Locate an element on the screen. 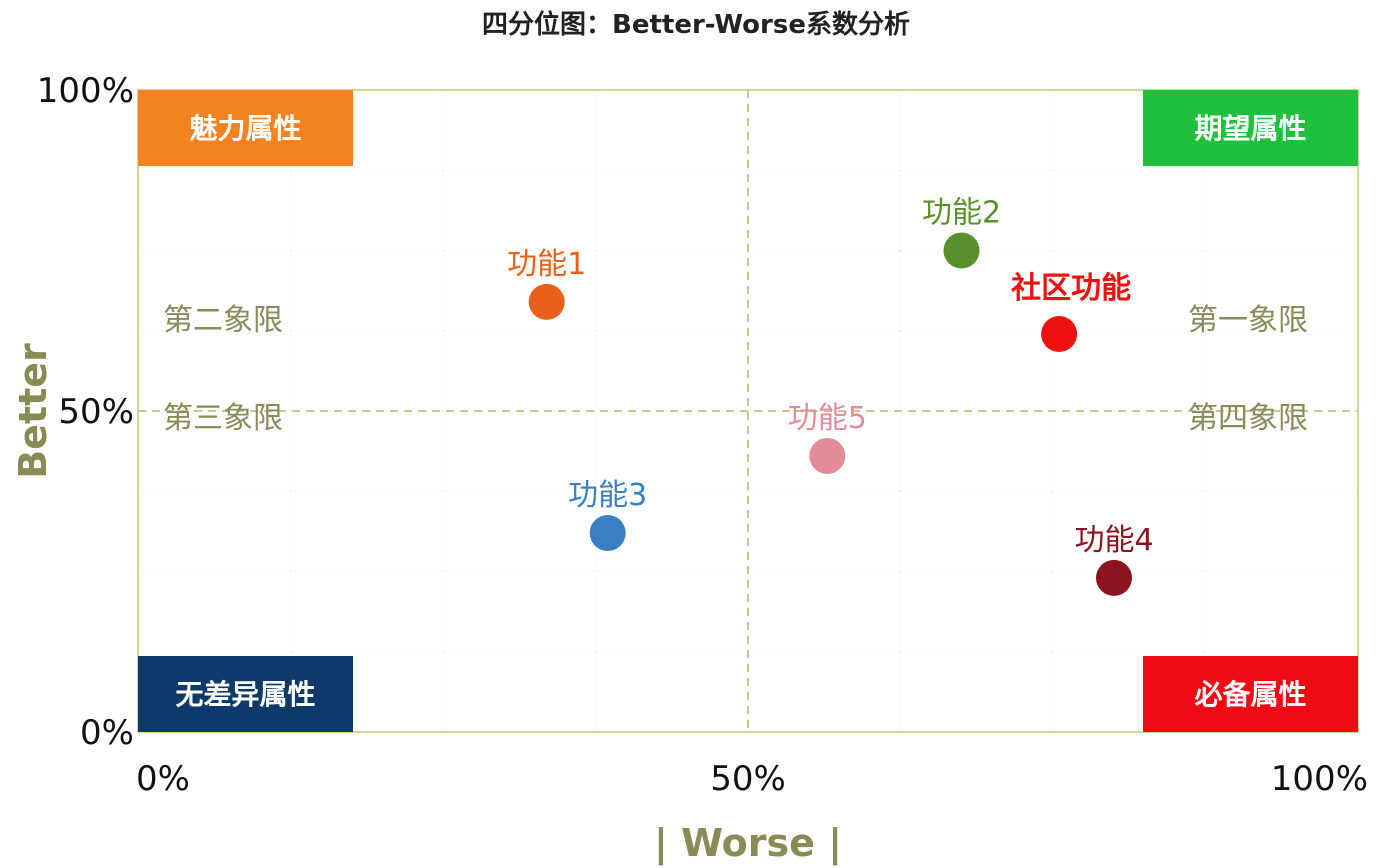  x-tick-label: 100% is located at coordinates (1319, 779).